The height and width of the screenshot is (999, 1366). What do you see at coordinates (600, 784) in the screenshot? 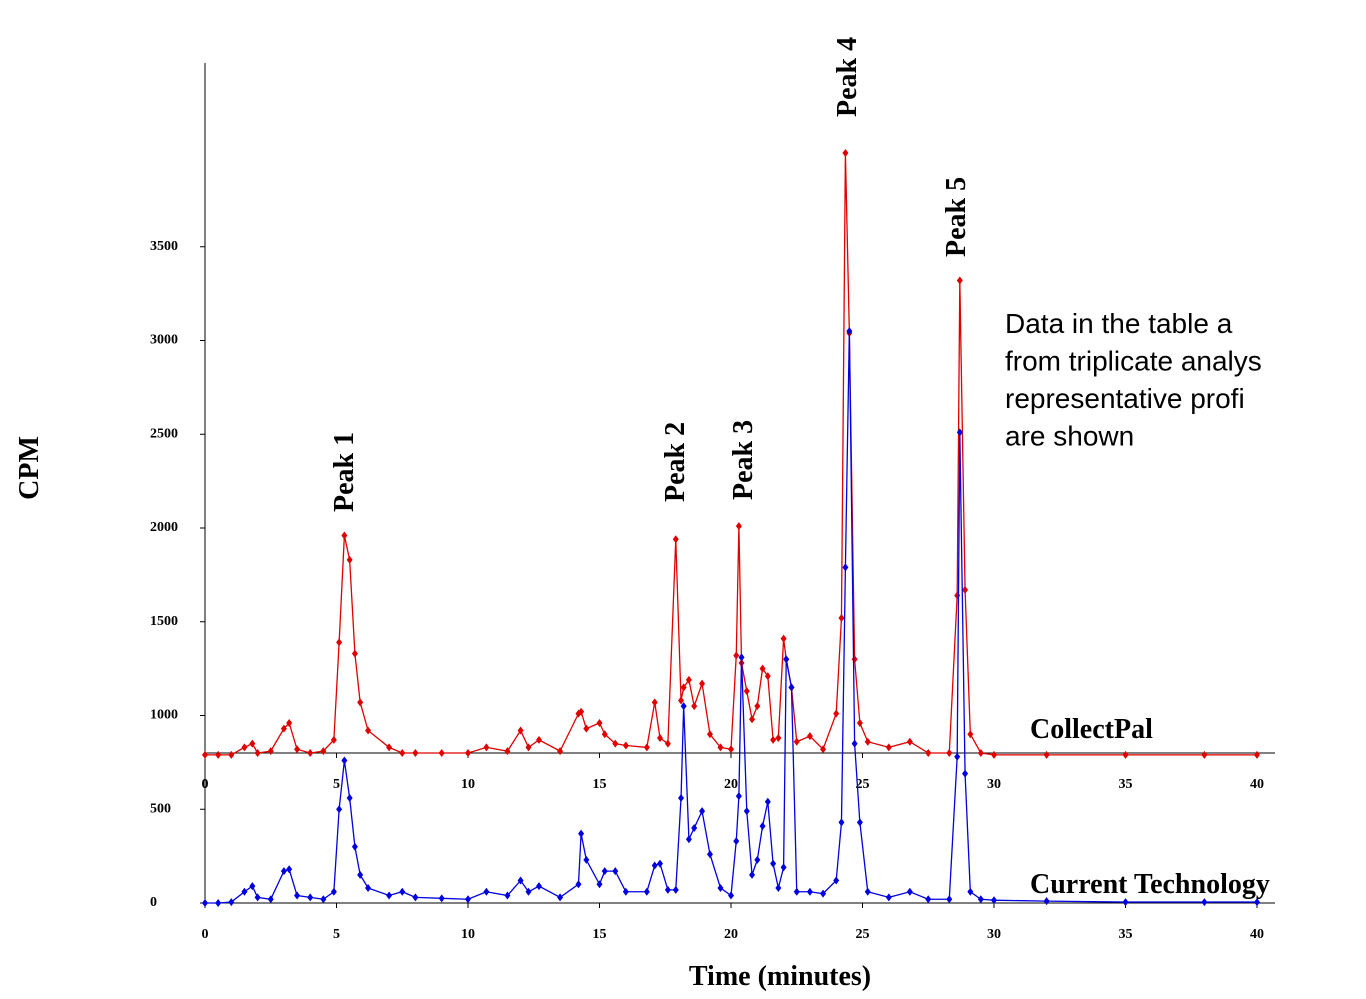
I see `x2-tick-label: 15` at bounding box center [600, 784].